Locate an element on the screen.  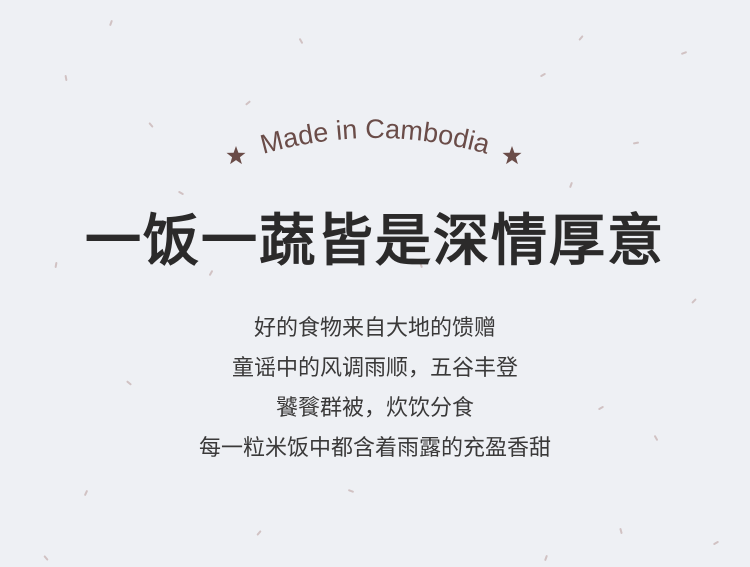
headline: 一饭一蔬皆是深情厚意 is located at coordinates (375, 241).